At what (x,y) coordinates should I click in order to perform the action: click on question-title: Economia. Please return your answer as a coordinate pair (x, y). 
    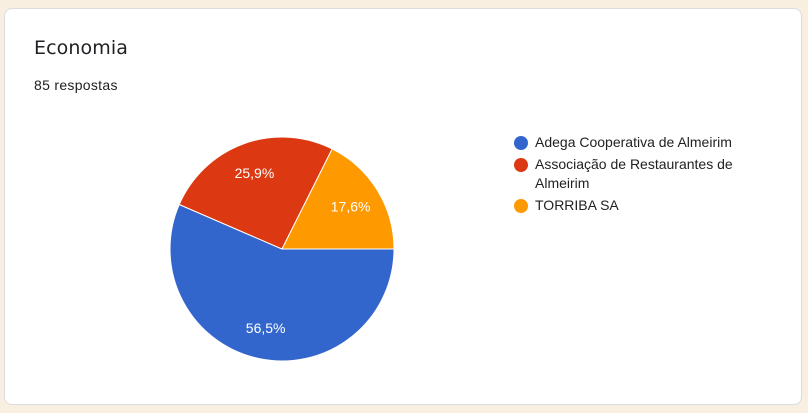
    Looking at the image, I should click on (81, 48).